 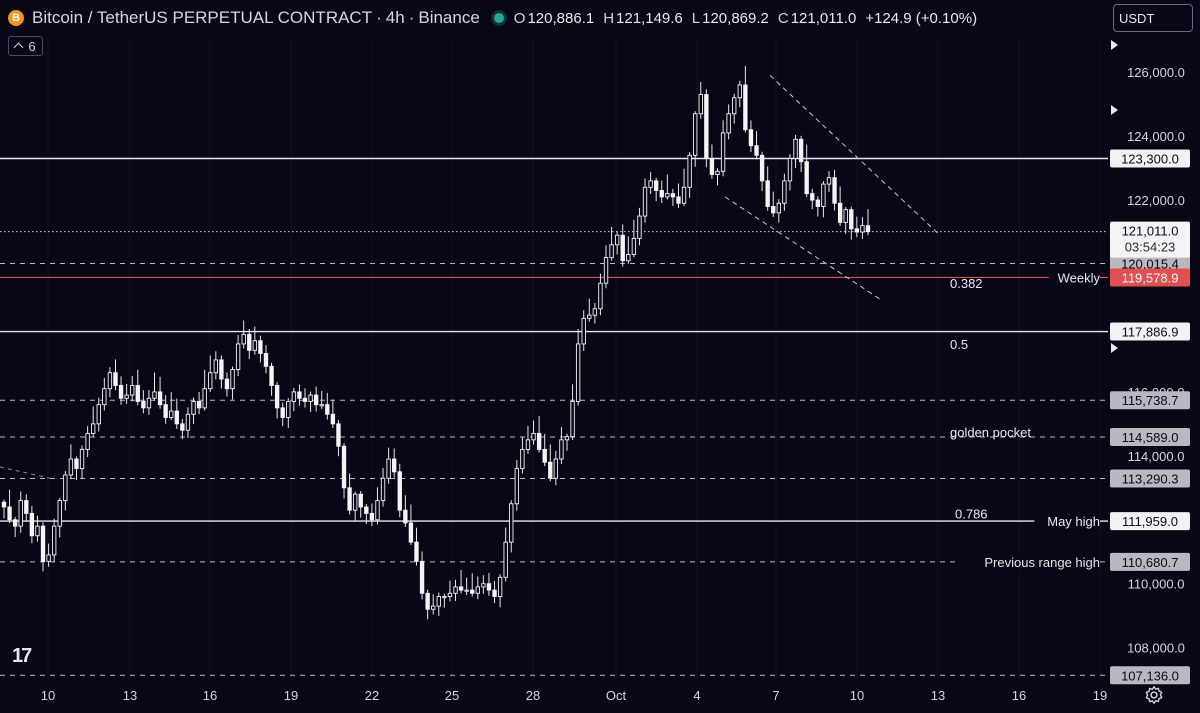 What do you see at coordinates (1156, 456) in the screenshot?
I see `price-tick-label: 114,000.0` at bounding box center [1156, 456].